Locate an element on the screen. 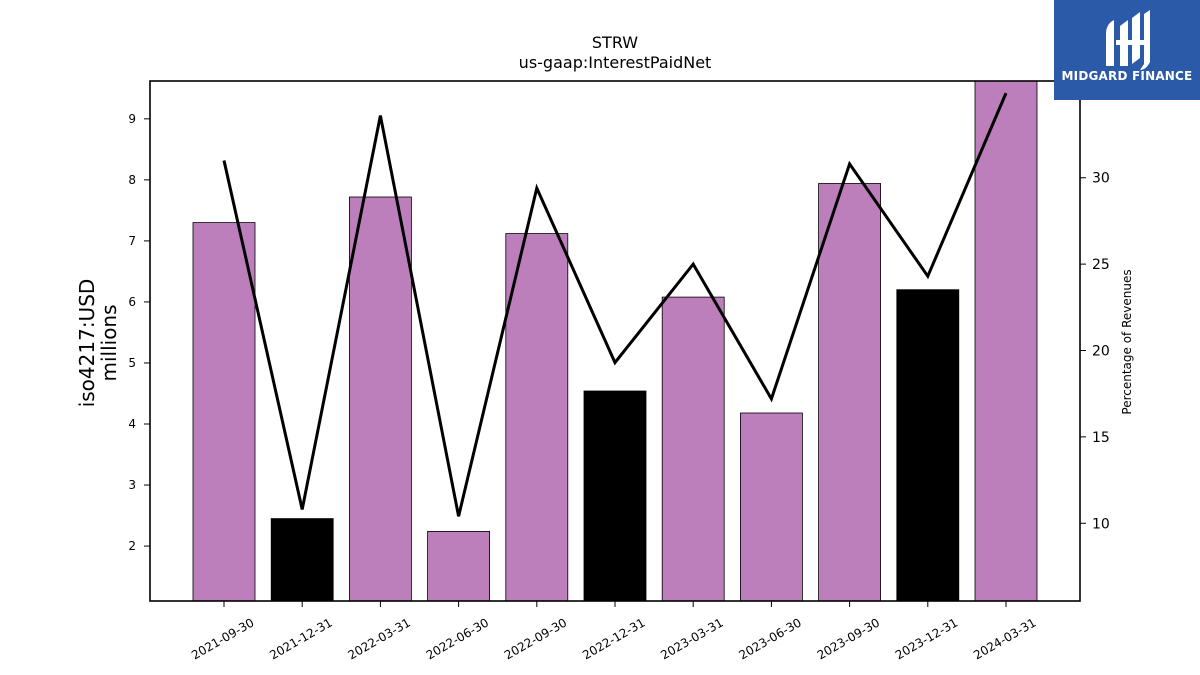 The width and height of the screenshot is (1200, 675). right-axis: 10 15 20 25 30 is located at coordinates (1095, 351).